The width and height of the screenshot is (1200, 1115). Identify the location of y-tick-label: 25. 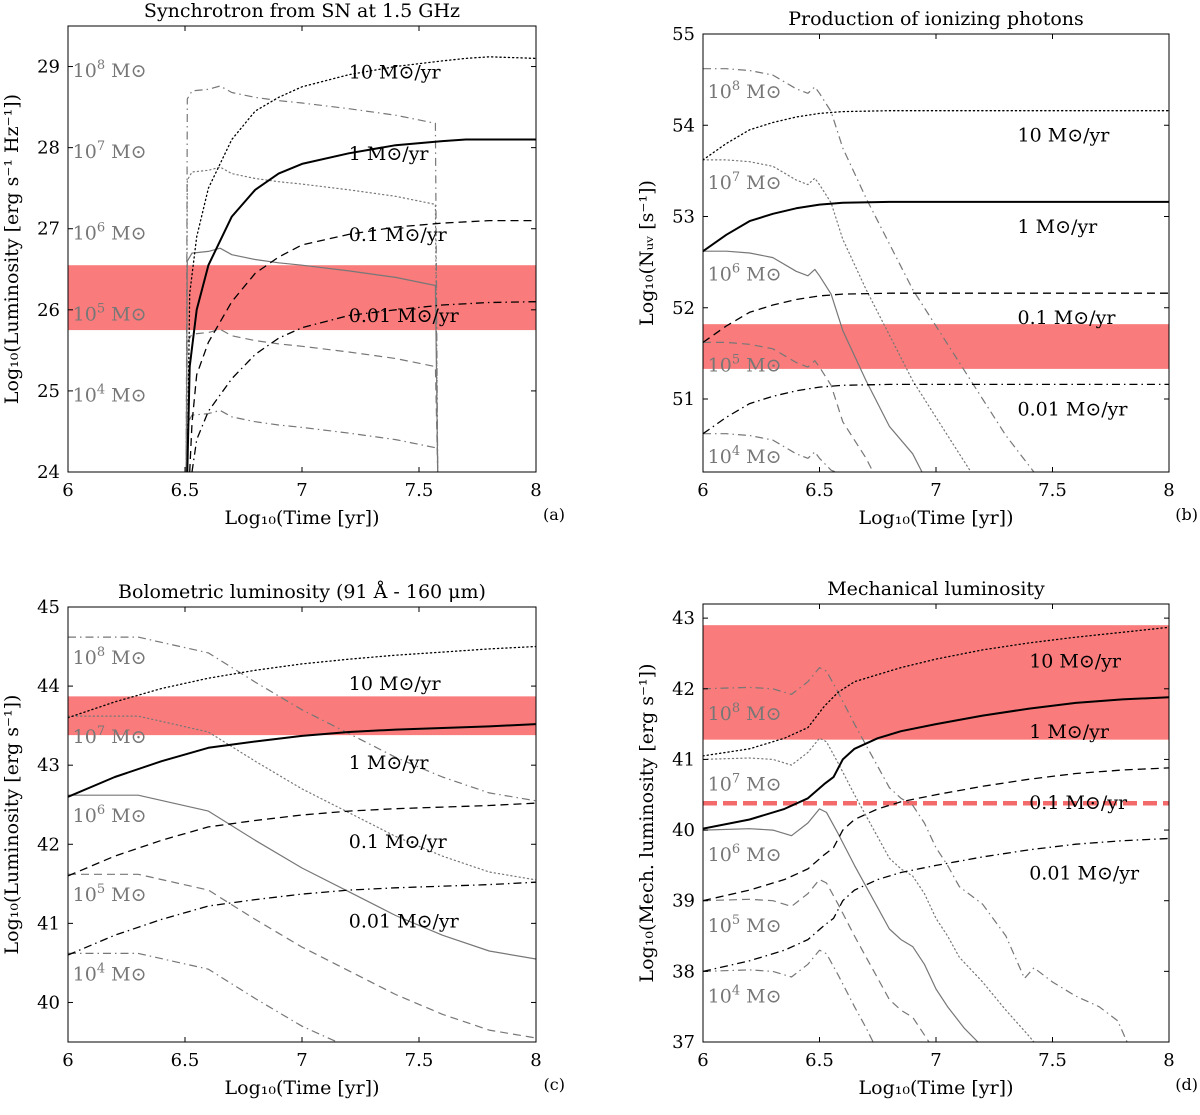
(48, 391).